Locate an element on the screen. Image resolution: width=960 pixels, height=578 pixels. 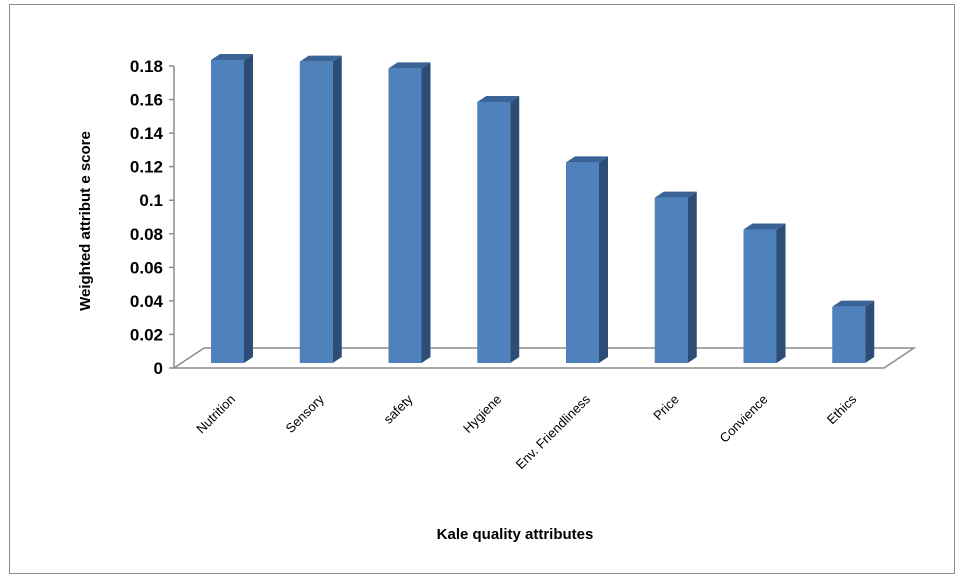
y-tick-label: 0.04 is located at coordinates (147, 301).